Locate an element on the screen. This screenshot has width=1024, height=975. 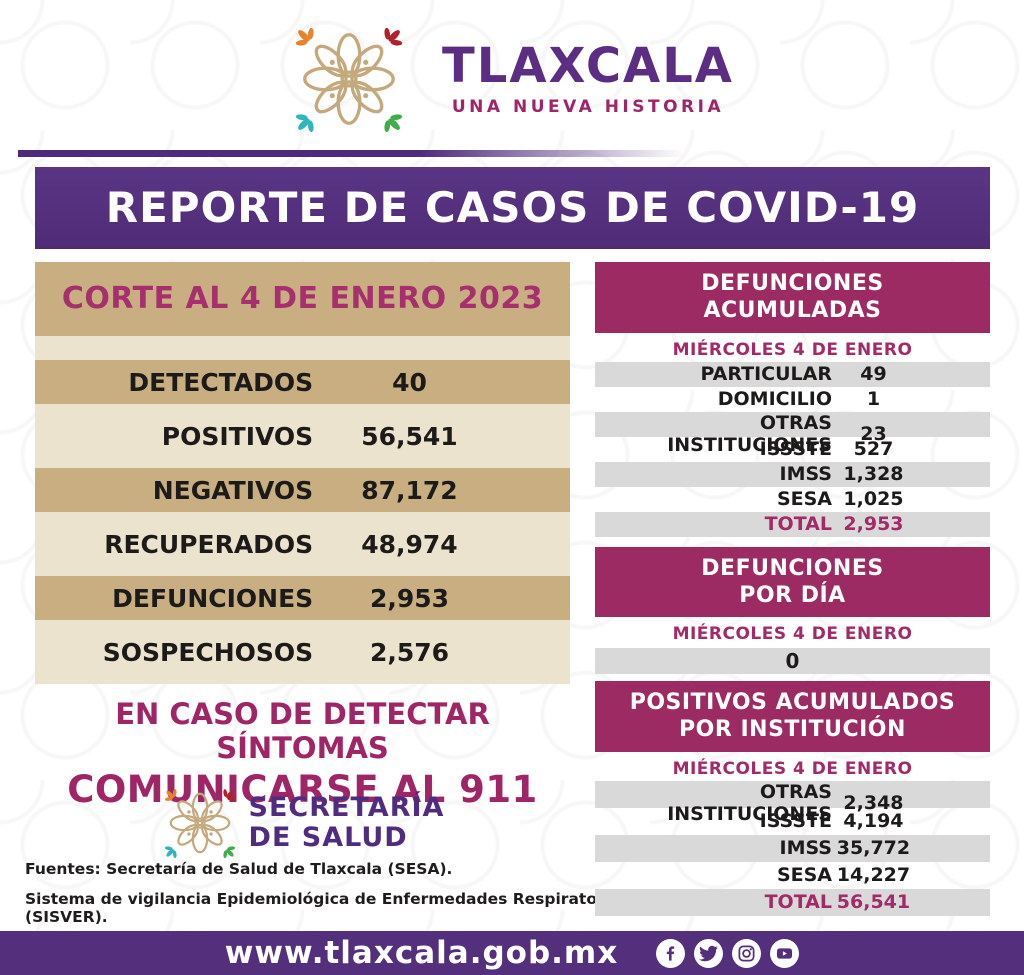
summary-gap is located at coordinates (302, 348).